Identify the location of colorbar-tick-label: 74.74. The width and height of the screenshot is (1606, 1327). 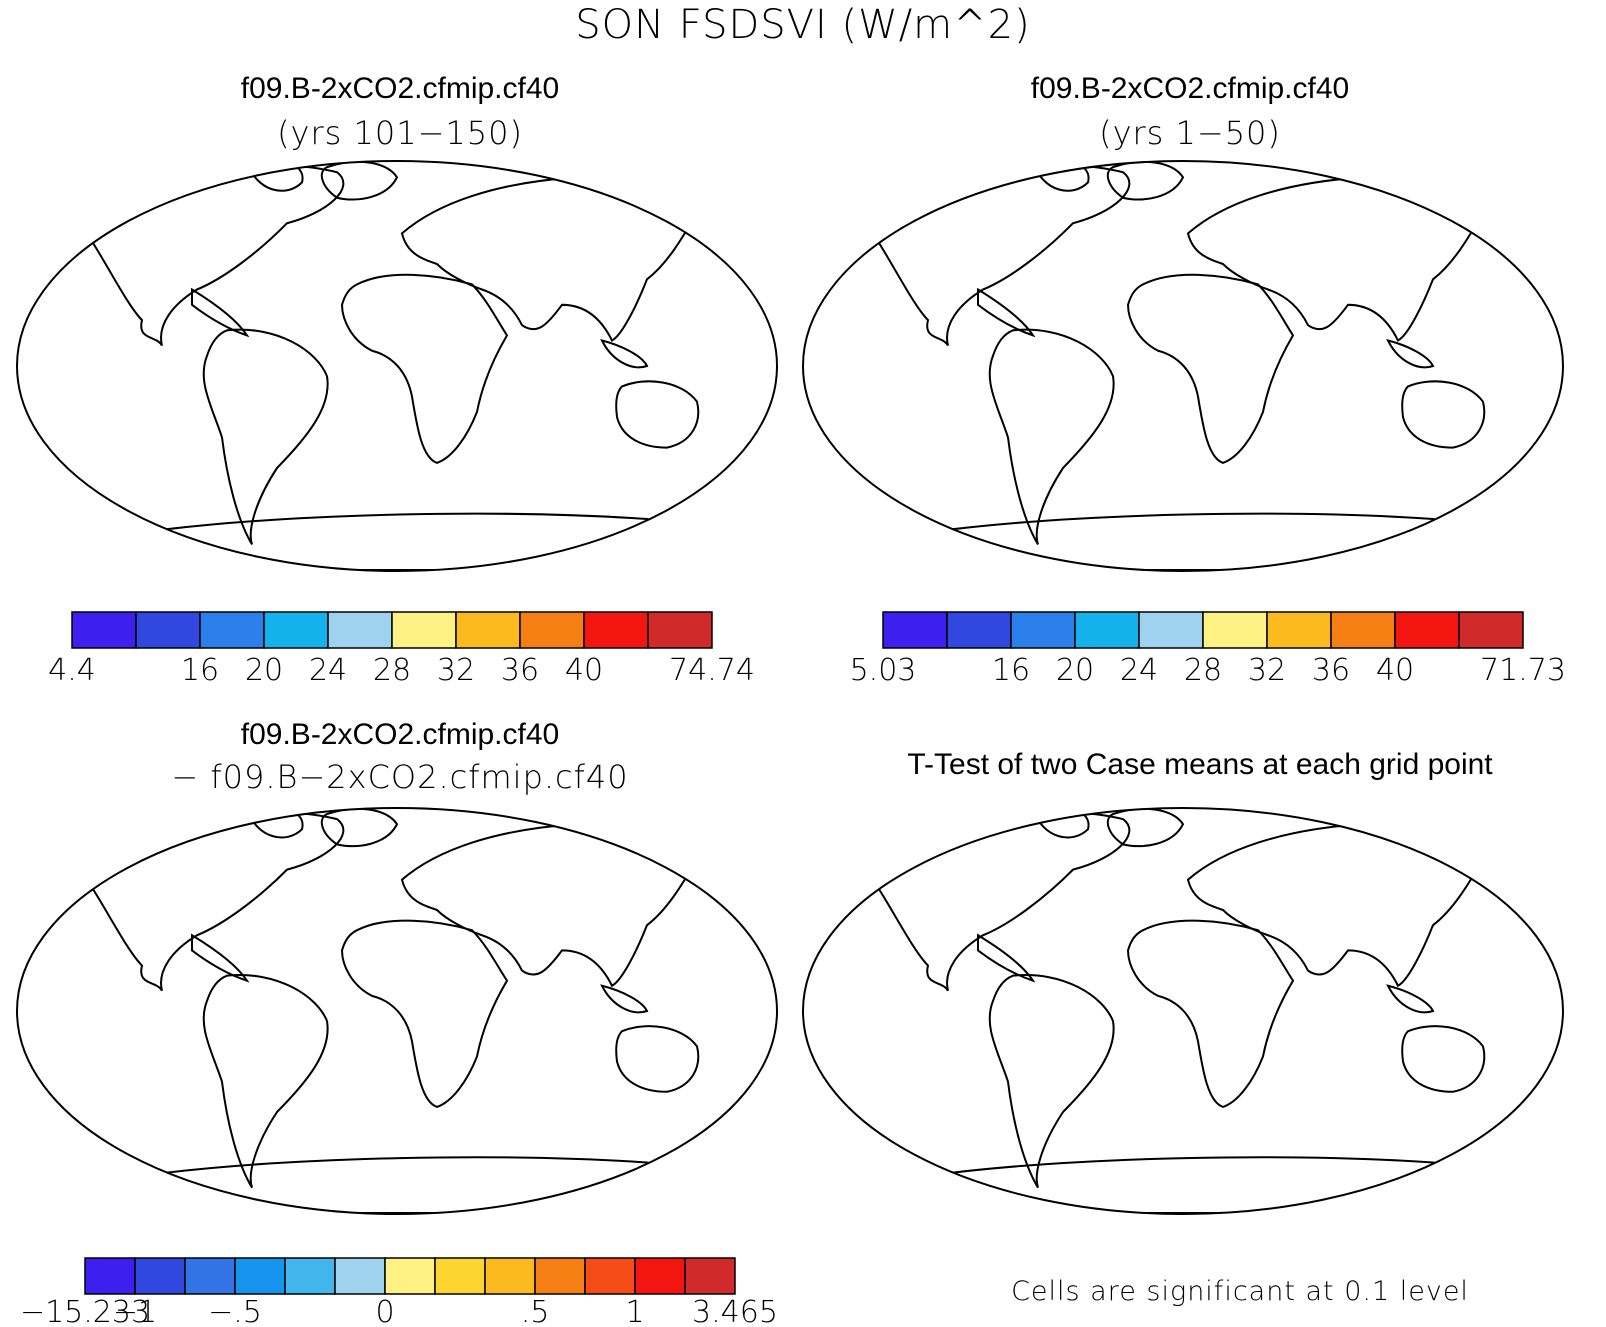
(712, 670).